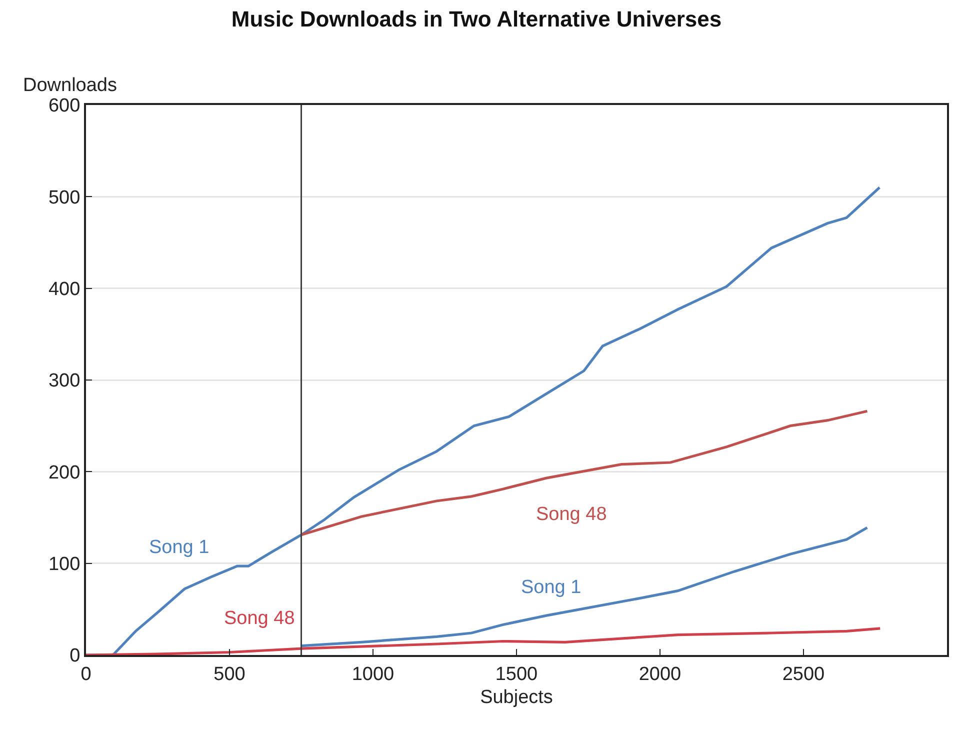 This screenshot has height=747, width=953. I want to click on y-tick-label: 300, so click(64, 381).